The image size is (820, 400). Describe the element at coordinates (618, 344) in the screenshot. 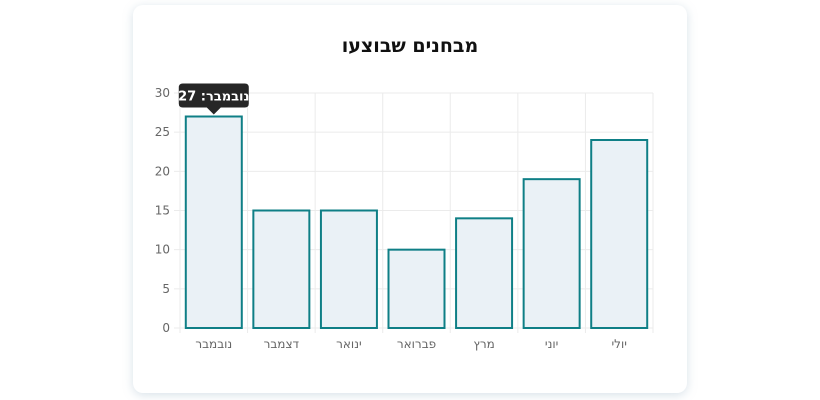

I see `x-tick-label: יולי` at that location.